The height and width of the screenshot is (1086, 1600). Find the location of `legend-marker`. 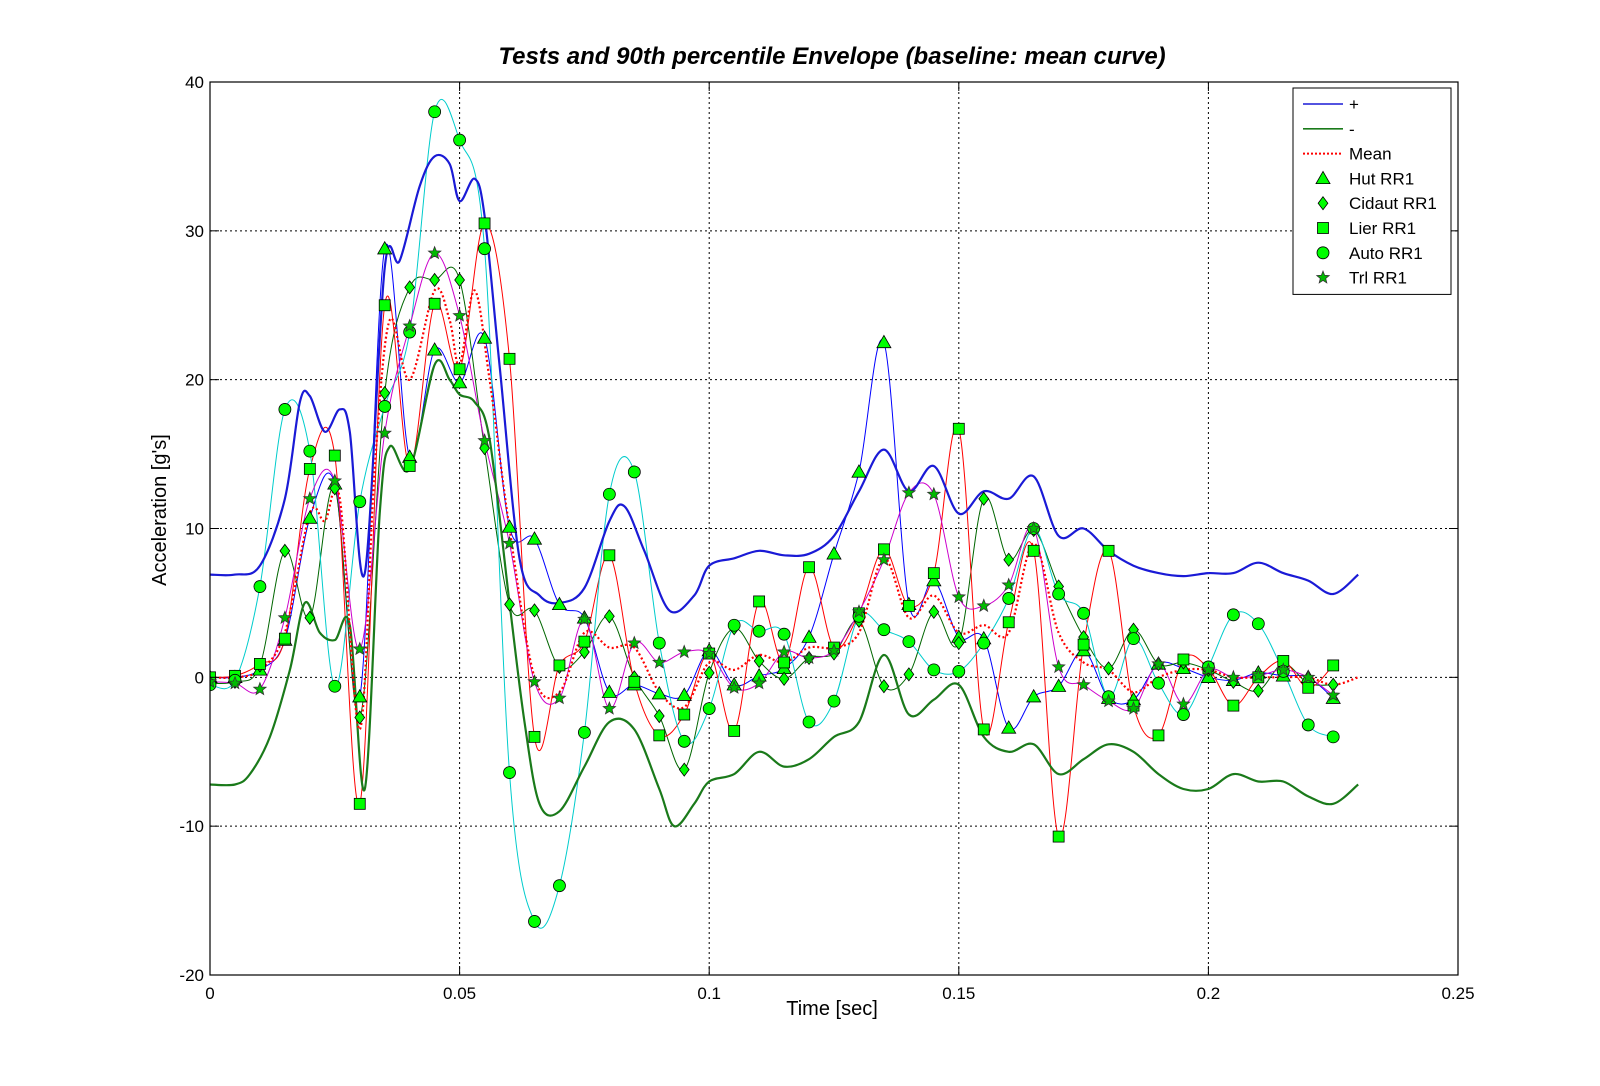

legend-marker is located at coordinates (1323, 203).